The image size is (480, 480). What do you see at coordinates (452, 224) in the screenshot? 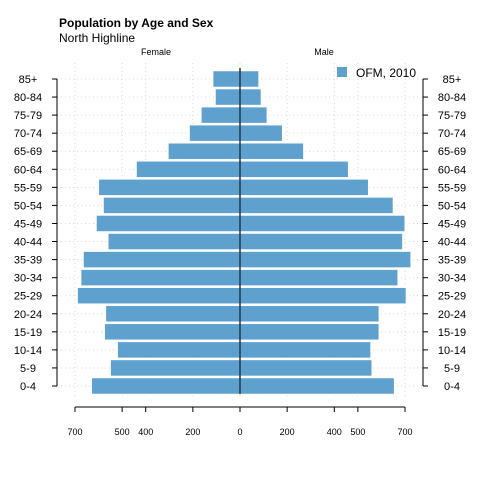
I see `y-tick-label-right-45-49: 45-49` at bounding box center [452, 224].